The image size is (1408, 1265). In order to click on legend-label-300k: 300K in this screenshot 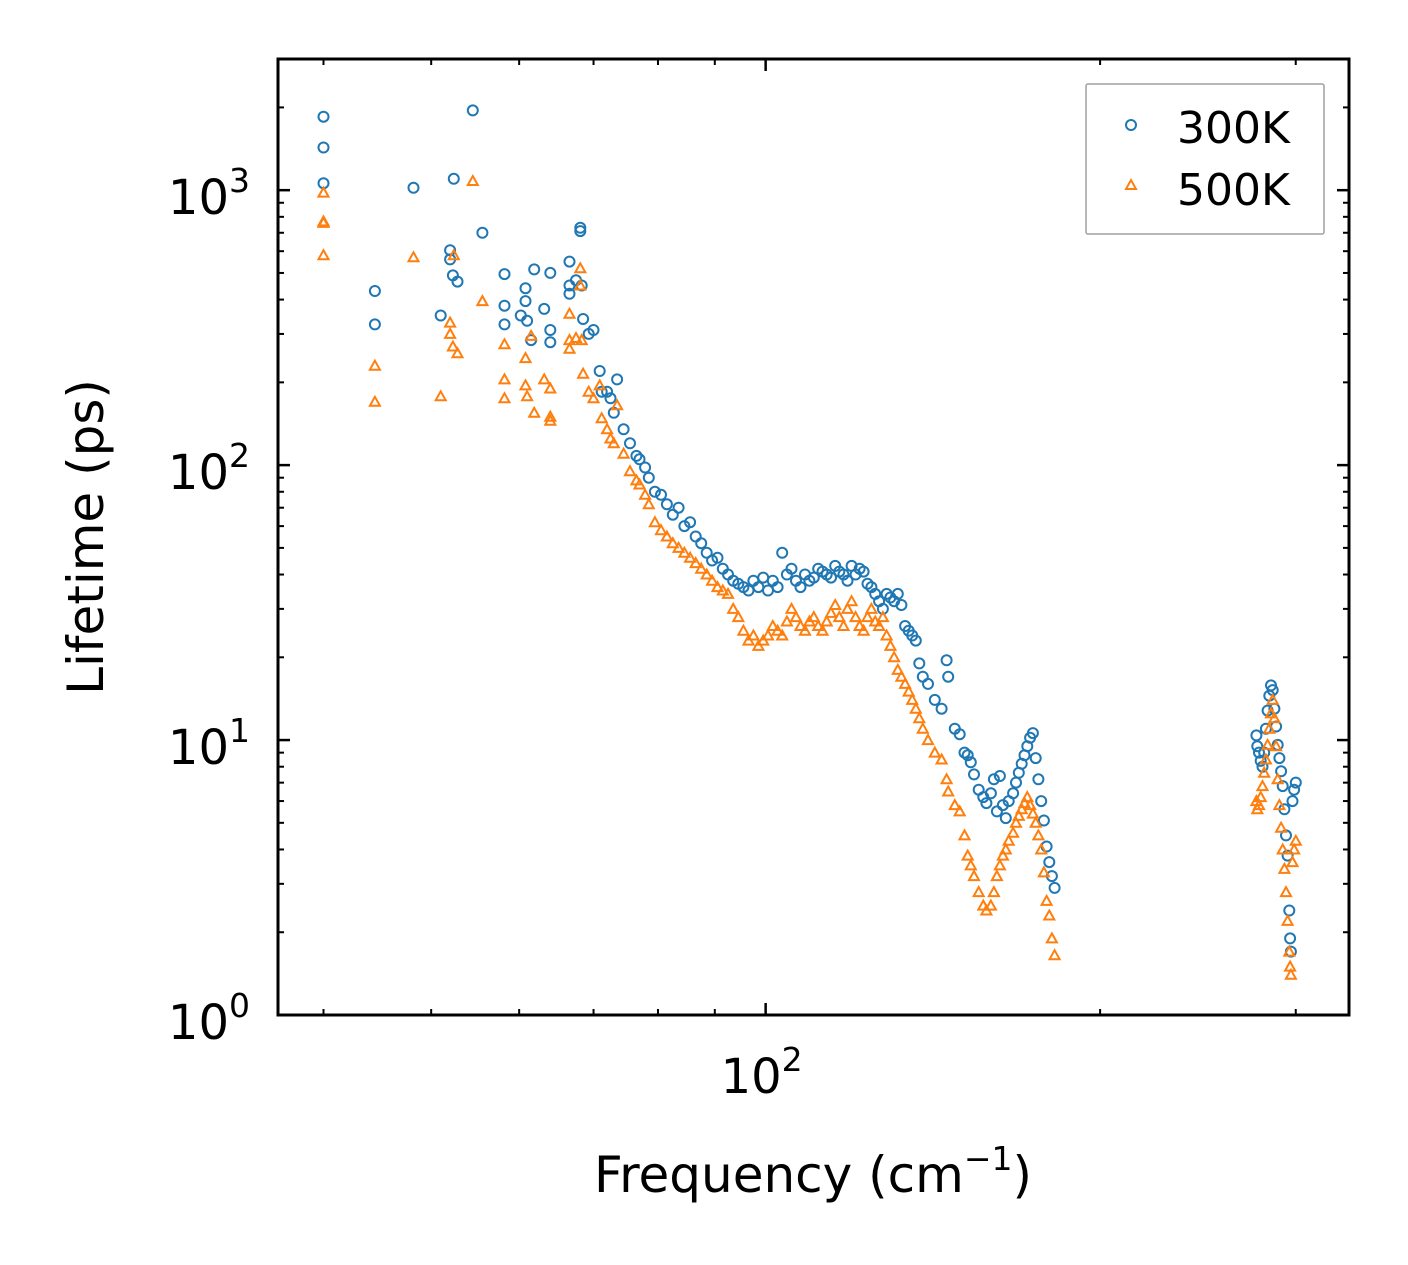, I will do `click(1234, 128)`.